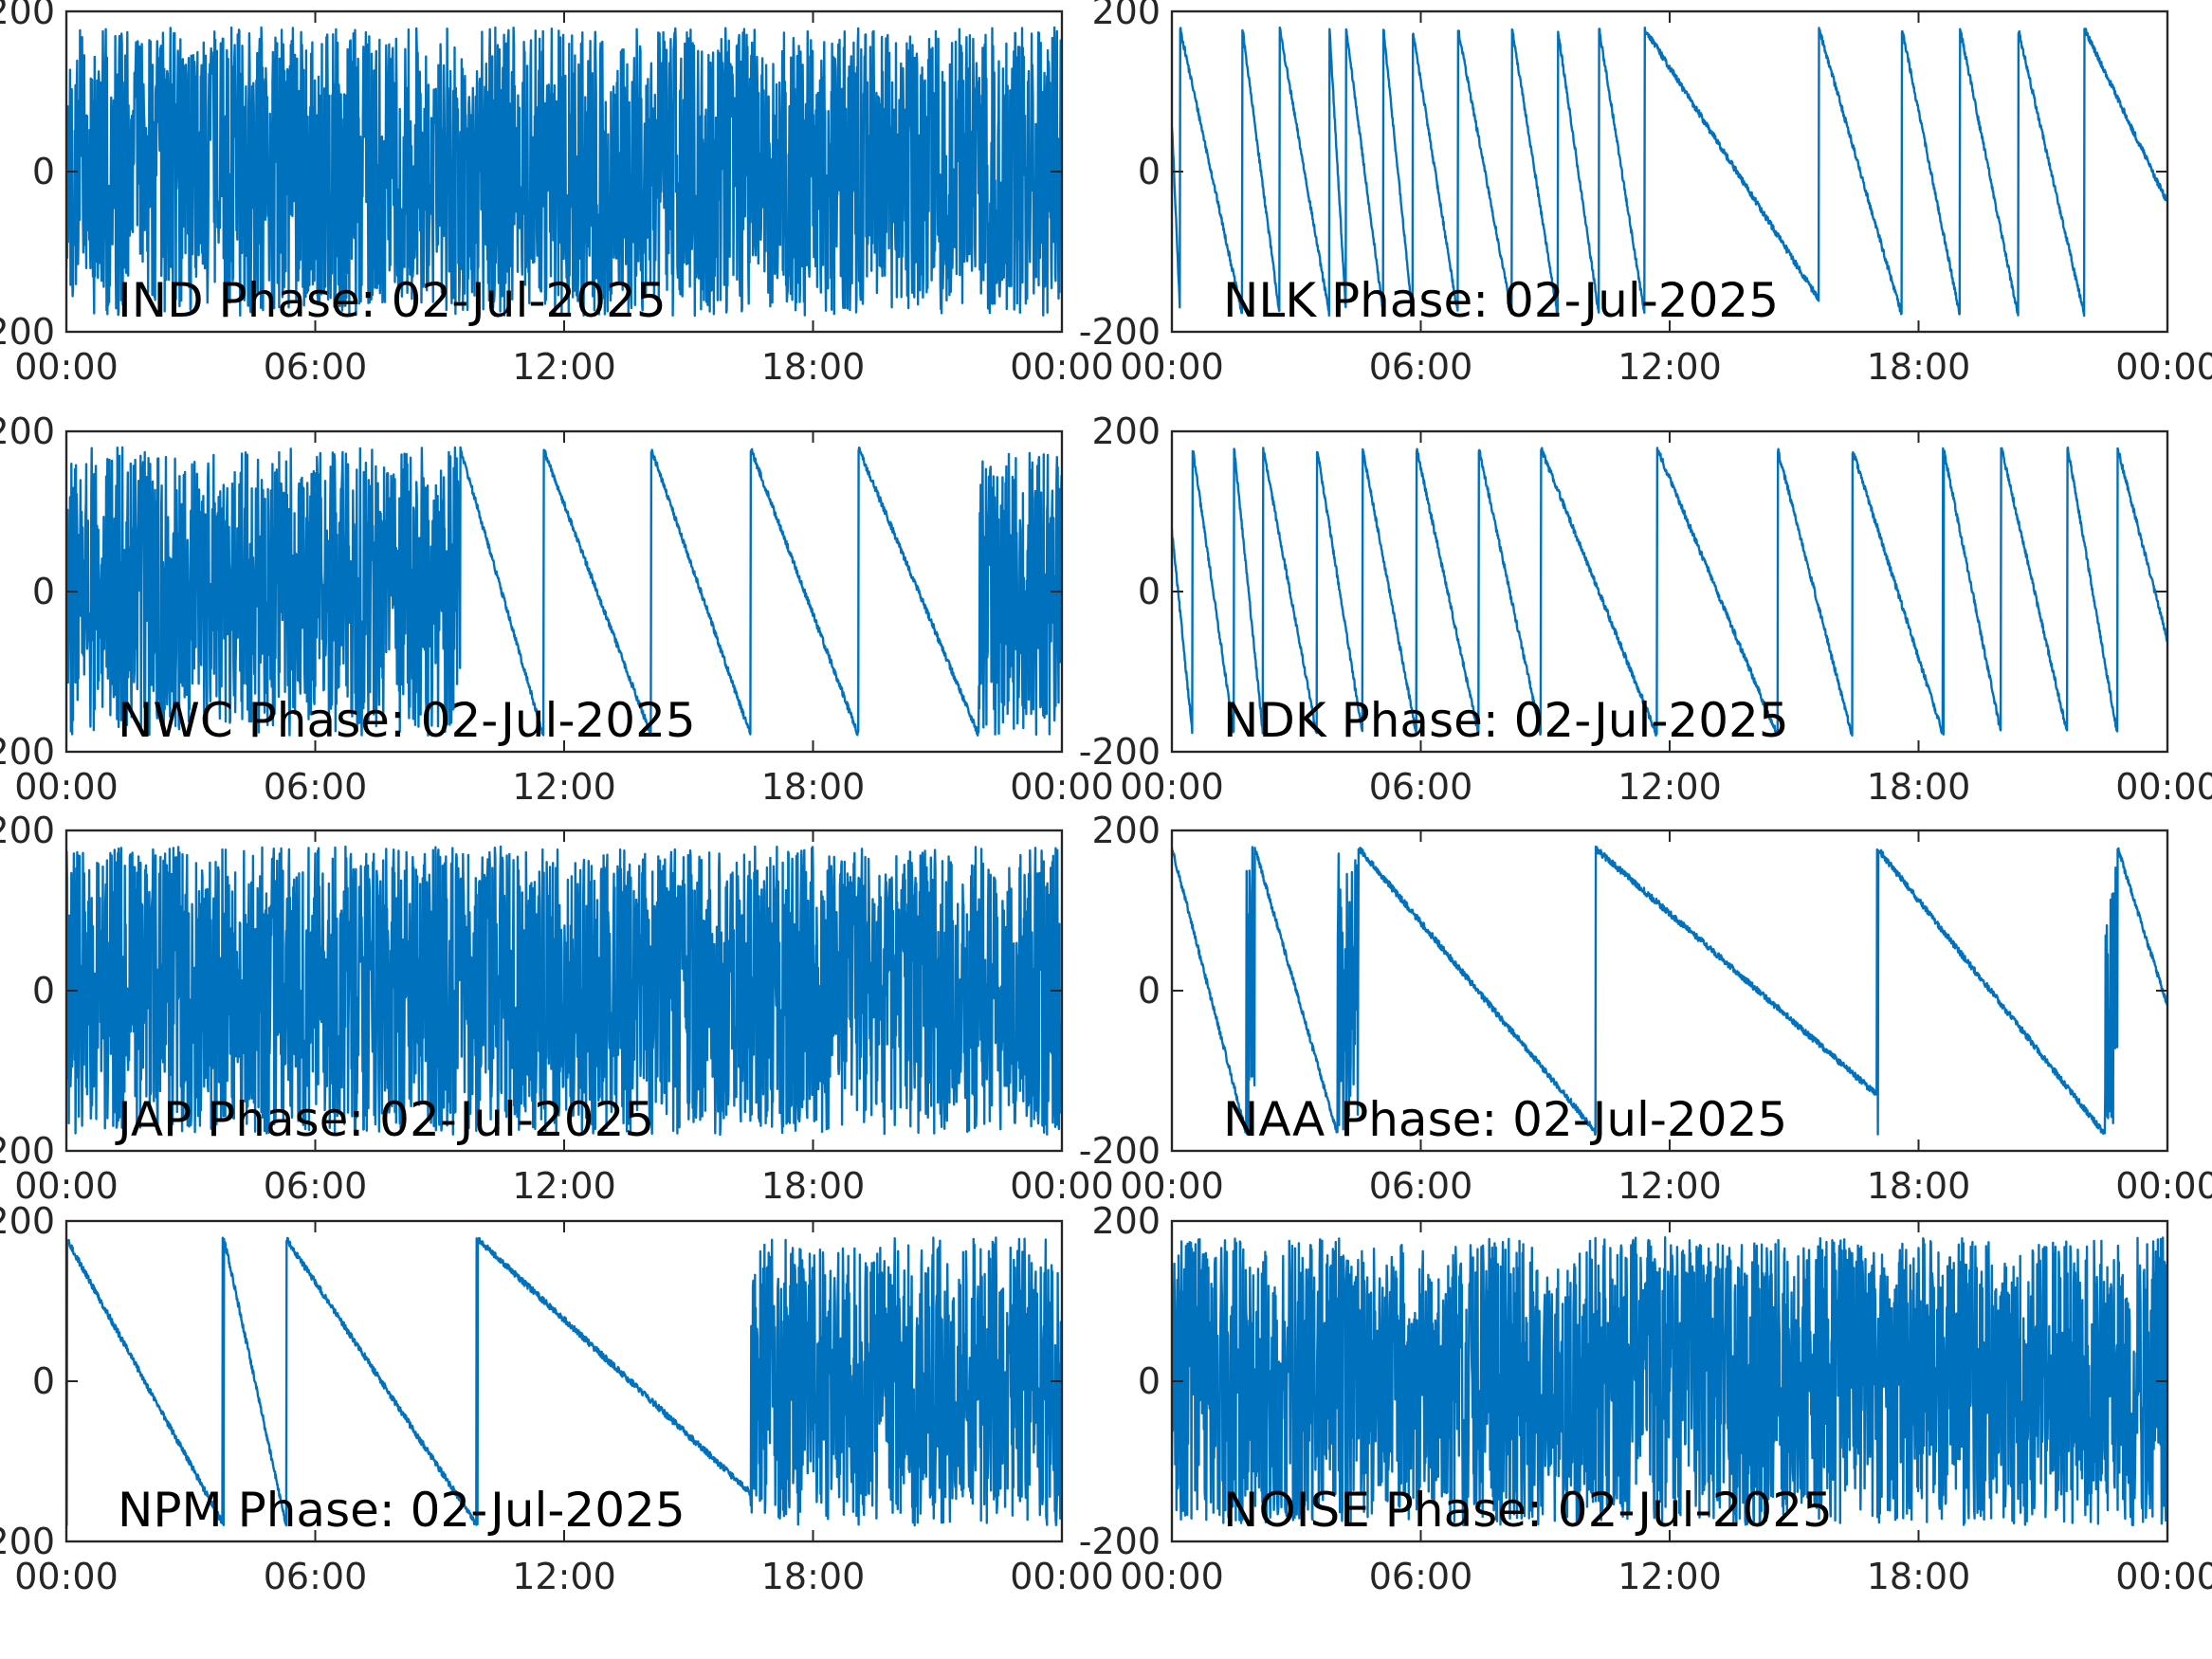  What do you see at coordinates (402, 1510) in the screenshot?
I see `panel-title: NPM Phase: 02-Jul-2025` at bounding box center [402, 1510].